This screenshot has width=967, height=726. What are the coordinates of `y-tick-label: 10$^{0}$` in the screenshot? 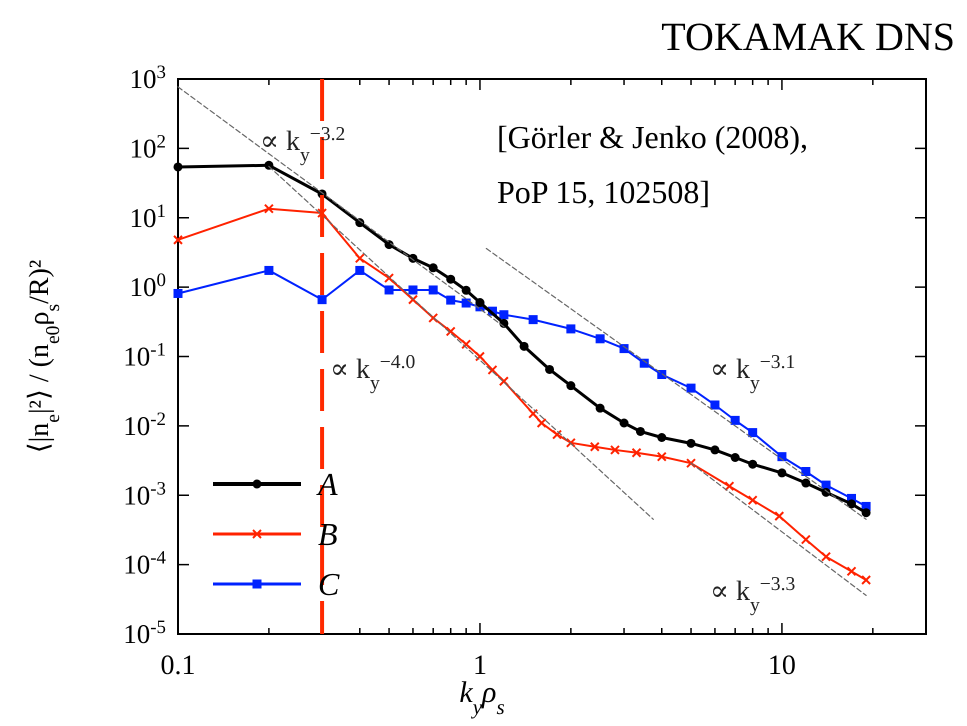 It's located at (148, 286).